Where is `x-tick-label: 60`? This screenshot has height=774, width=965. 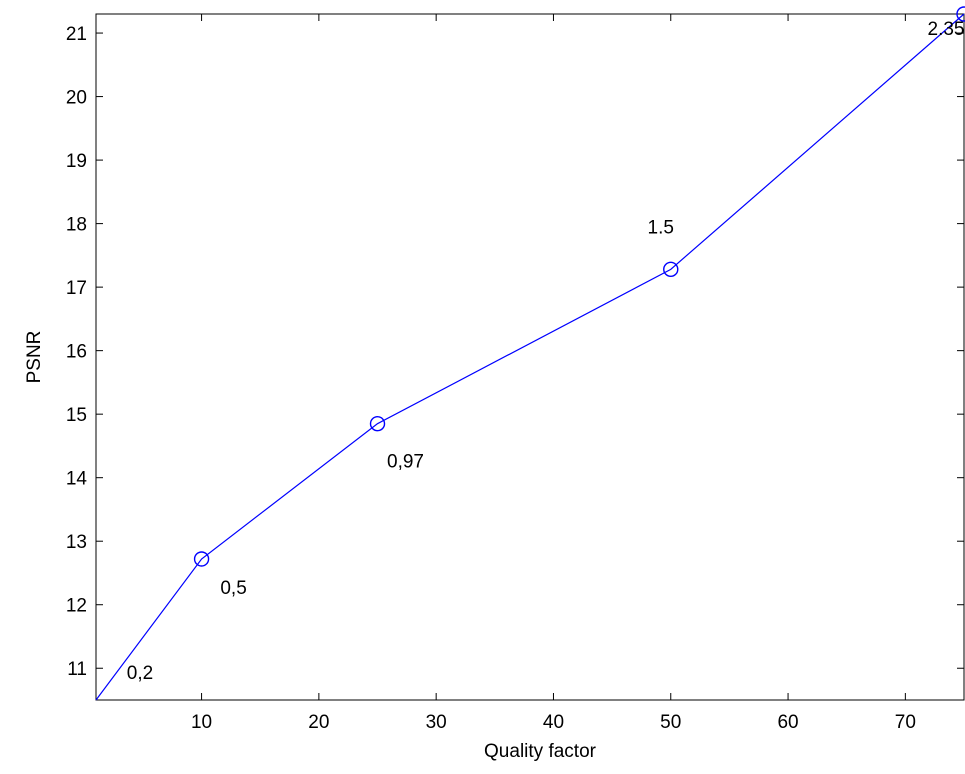
x-tick-label: 60 is located at coordinates (787, 722).